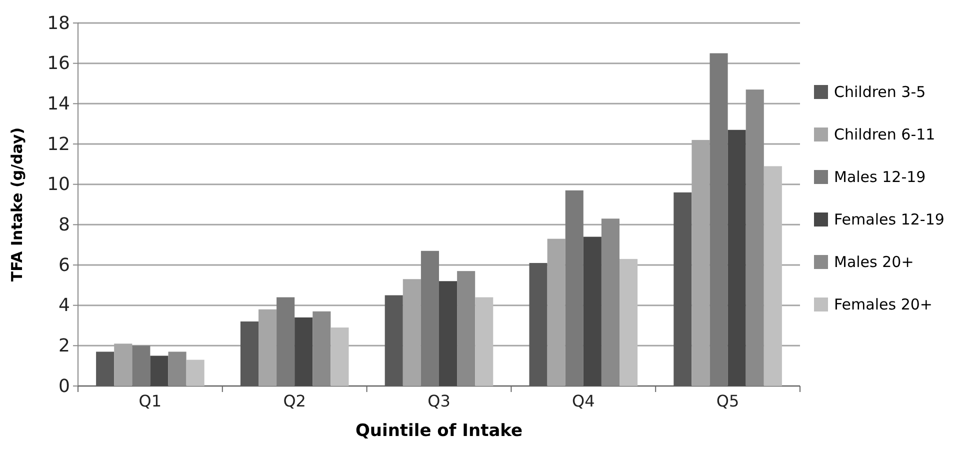 This screenshot has height=451, width=974. I want to click on legend-label: Children 6-11, so click(885, 135).